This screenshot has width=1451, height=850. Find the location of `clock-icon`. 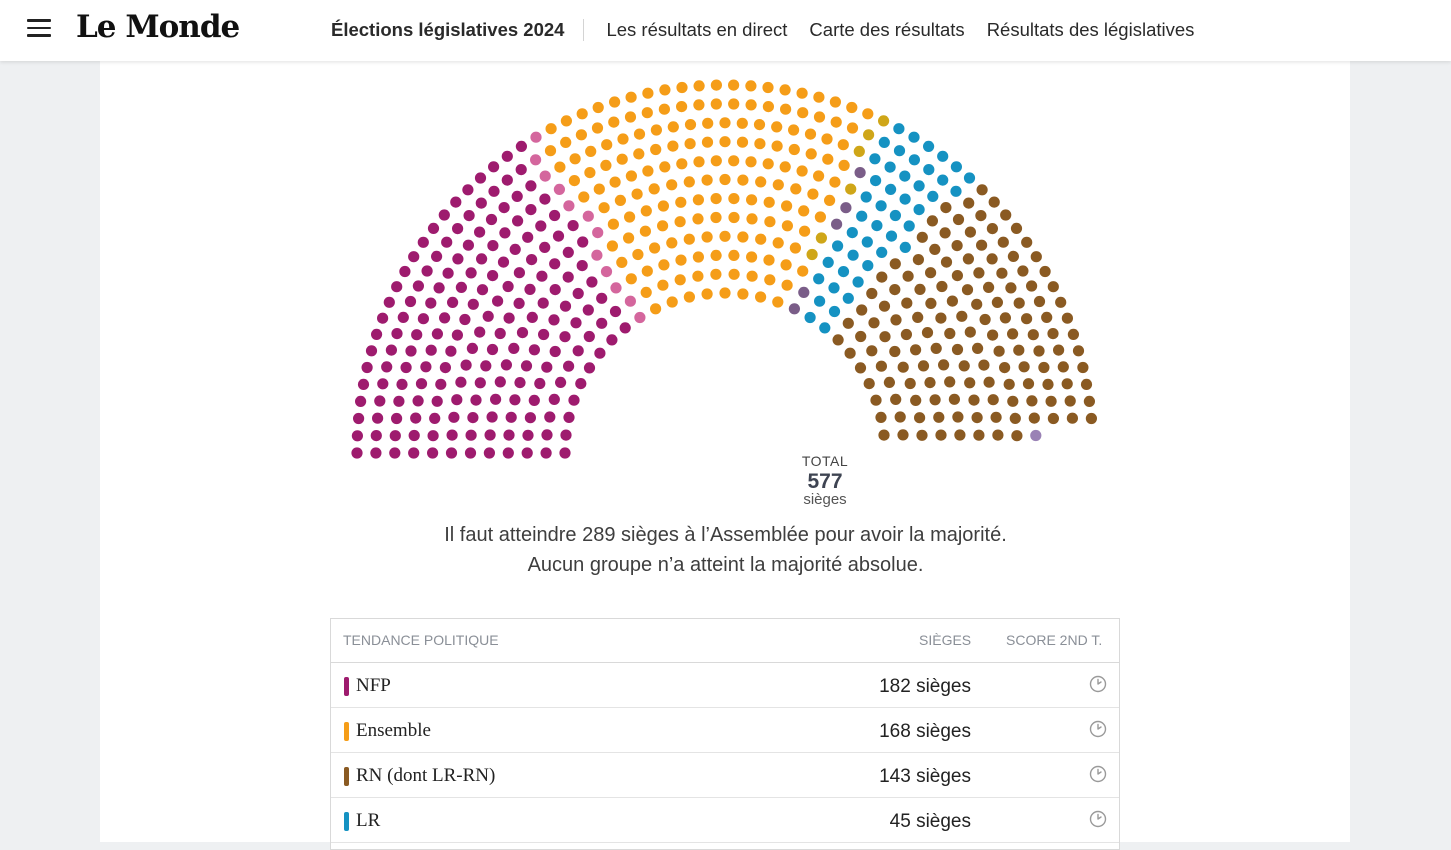

clock-icon is located at coordinates (1098, 821).